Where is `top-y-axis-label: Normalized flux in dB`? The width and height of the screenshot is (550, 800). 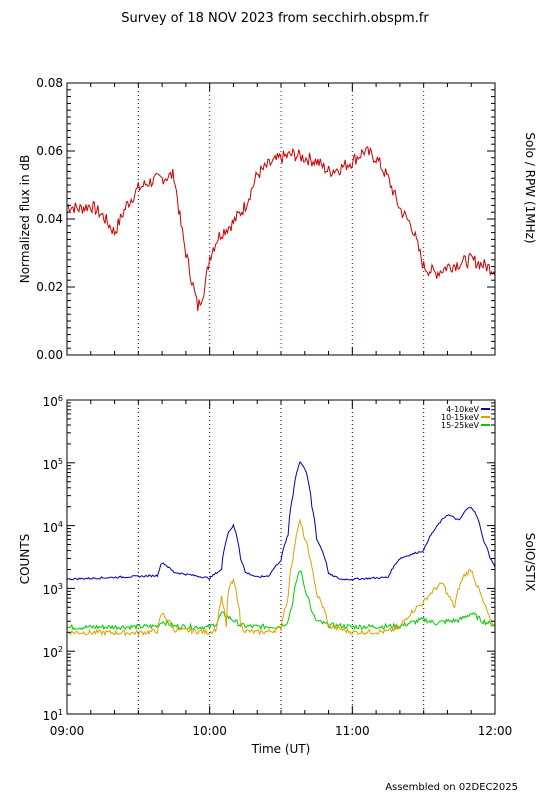 top-y-axis-label: Normalized flux in dB is located at coordinates (25, 219).